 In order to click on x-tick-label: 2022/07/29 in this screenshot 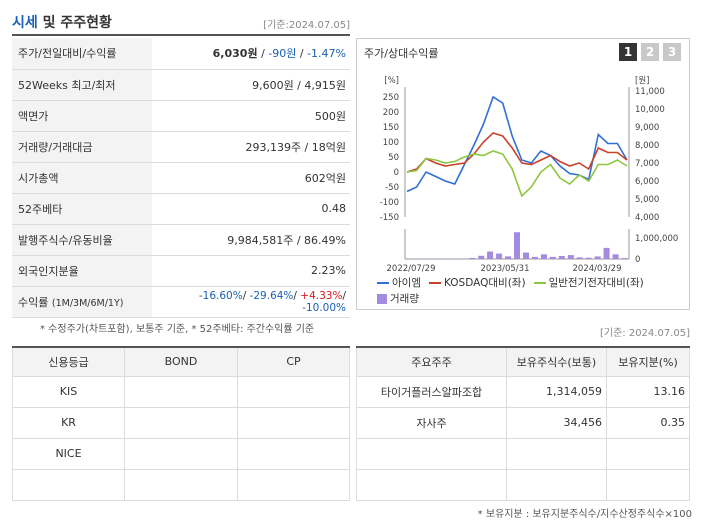, I will do `click(411, 269)`.